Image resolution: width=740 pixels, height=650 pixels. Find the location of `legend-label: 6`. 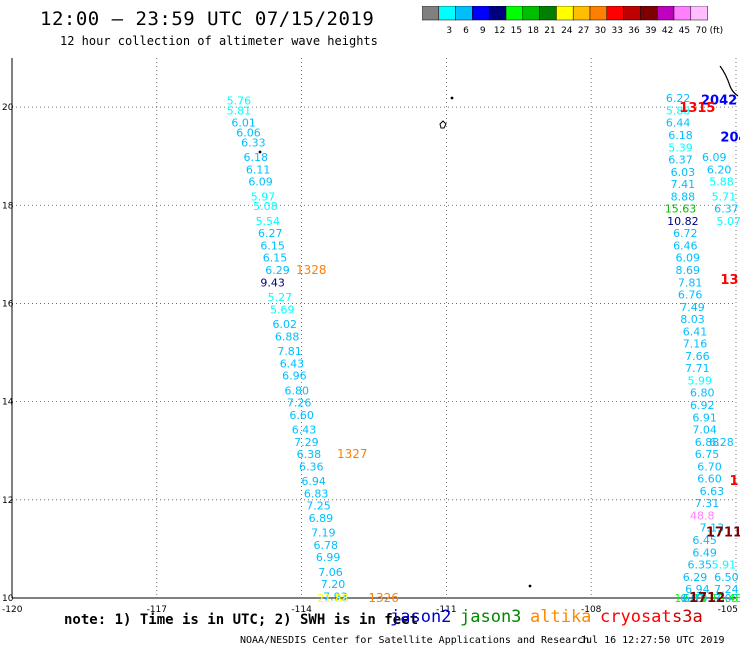

legend-label: 6 is located at coordinates (466, 31).